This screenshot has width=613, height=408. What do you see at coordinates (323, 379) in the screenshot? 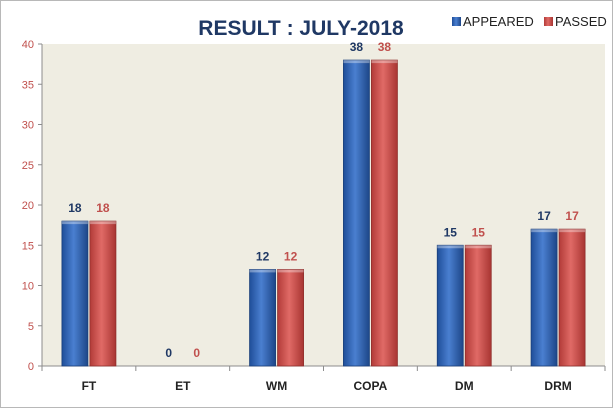
I see `x-axis-ticks: FT ET WM COPA DM DRM` at bounding box center [323, 379].